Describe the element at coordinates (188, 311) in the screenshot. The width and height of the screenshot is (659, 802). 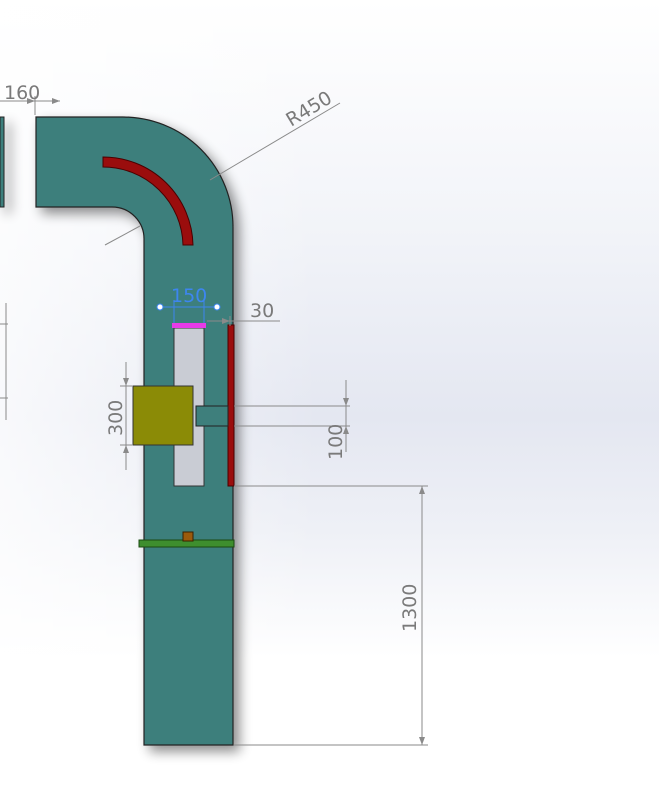
I see `dimension-150-active` at that location.